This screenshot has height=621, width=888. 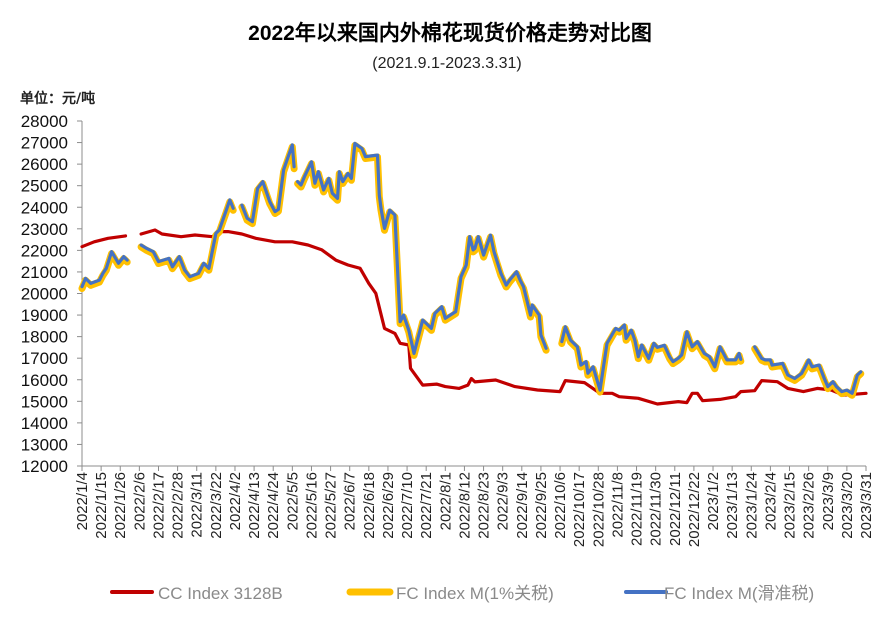 I want to click on x-tick-label: 2022/7/10, so click(x=407, y=505).